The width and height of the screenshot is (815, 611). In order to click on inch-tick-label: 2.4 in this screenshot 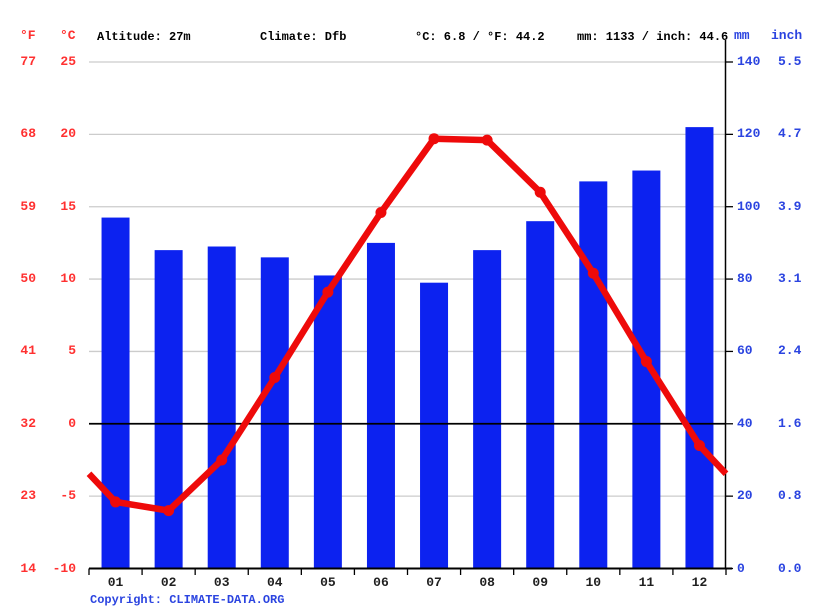, I will do `click(790, 351)`.